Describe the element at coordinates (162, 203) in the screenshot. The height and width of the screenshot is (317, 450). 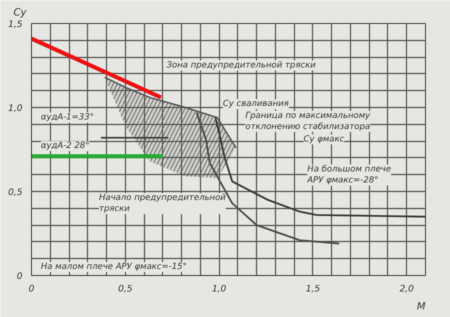
I see `annotation: Начало предупредительной тряски` at that location.